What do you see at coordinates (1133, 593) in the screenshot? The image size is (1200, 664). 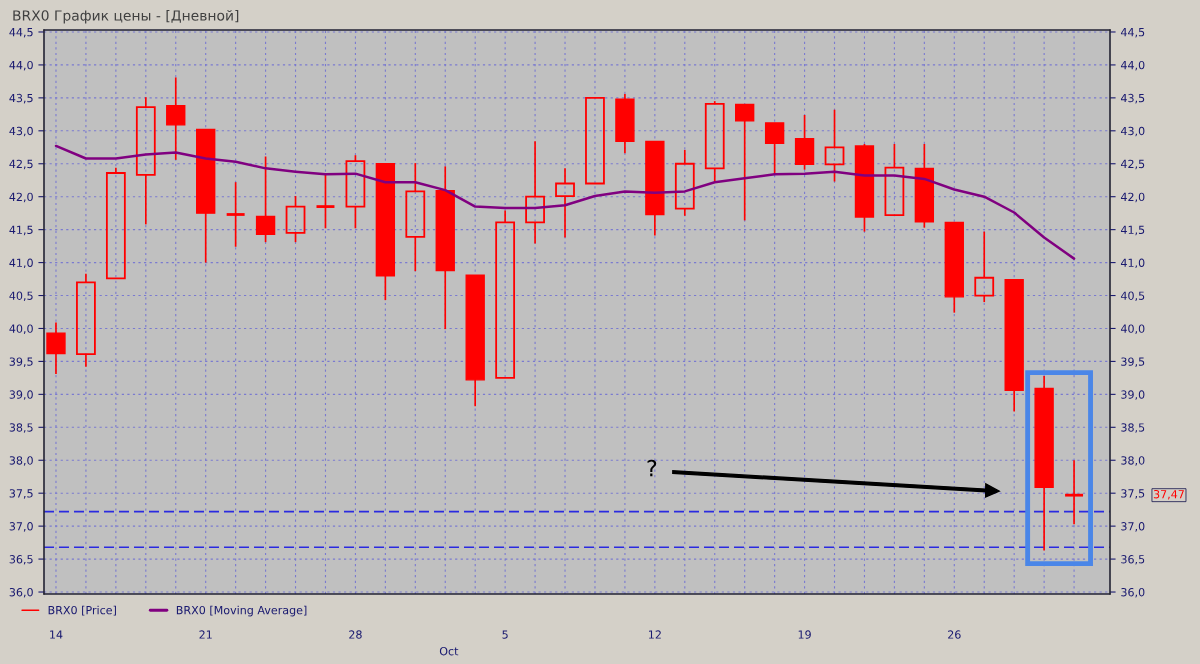 I see `y2-tick-label: 36,0` at bounding box center [1133, 593].